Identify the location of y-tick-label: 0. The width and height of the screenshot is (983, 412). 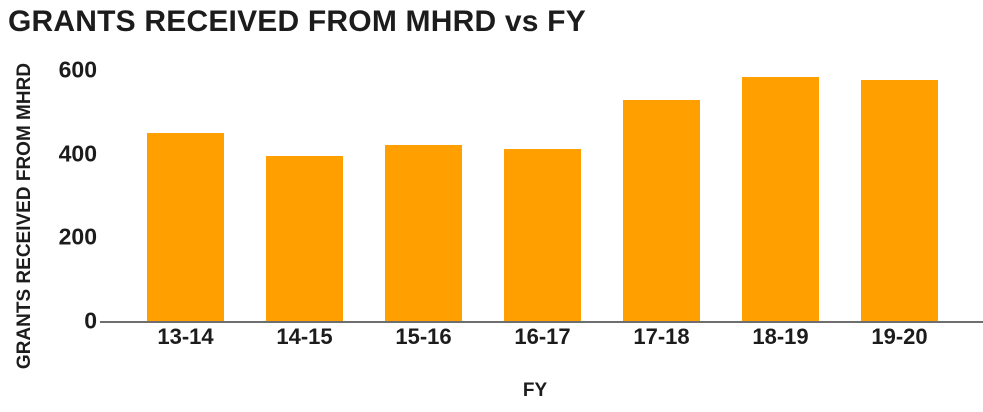
(90, 320).